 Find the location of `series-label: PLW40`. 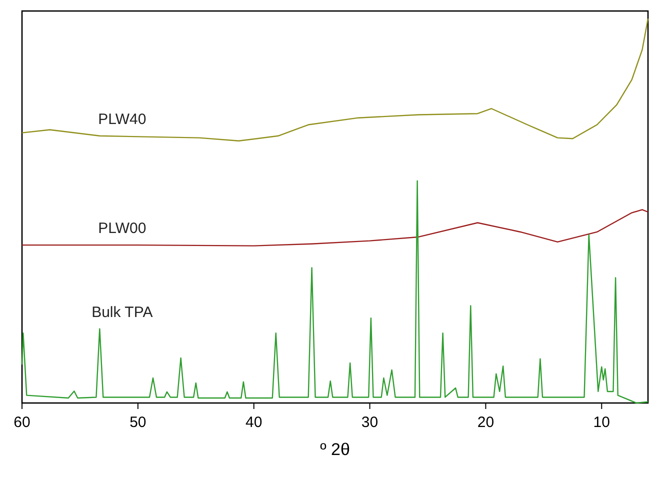

series-label: PLW40 is located at coordinates (122, 119).